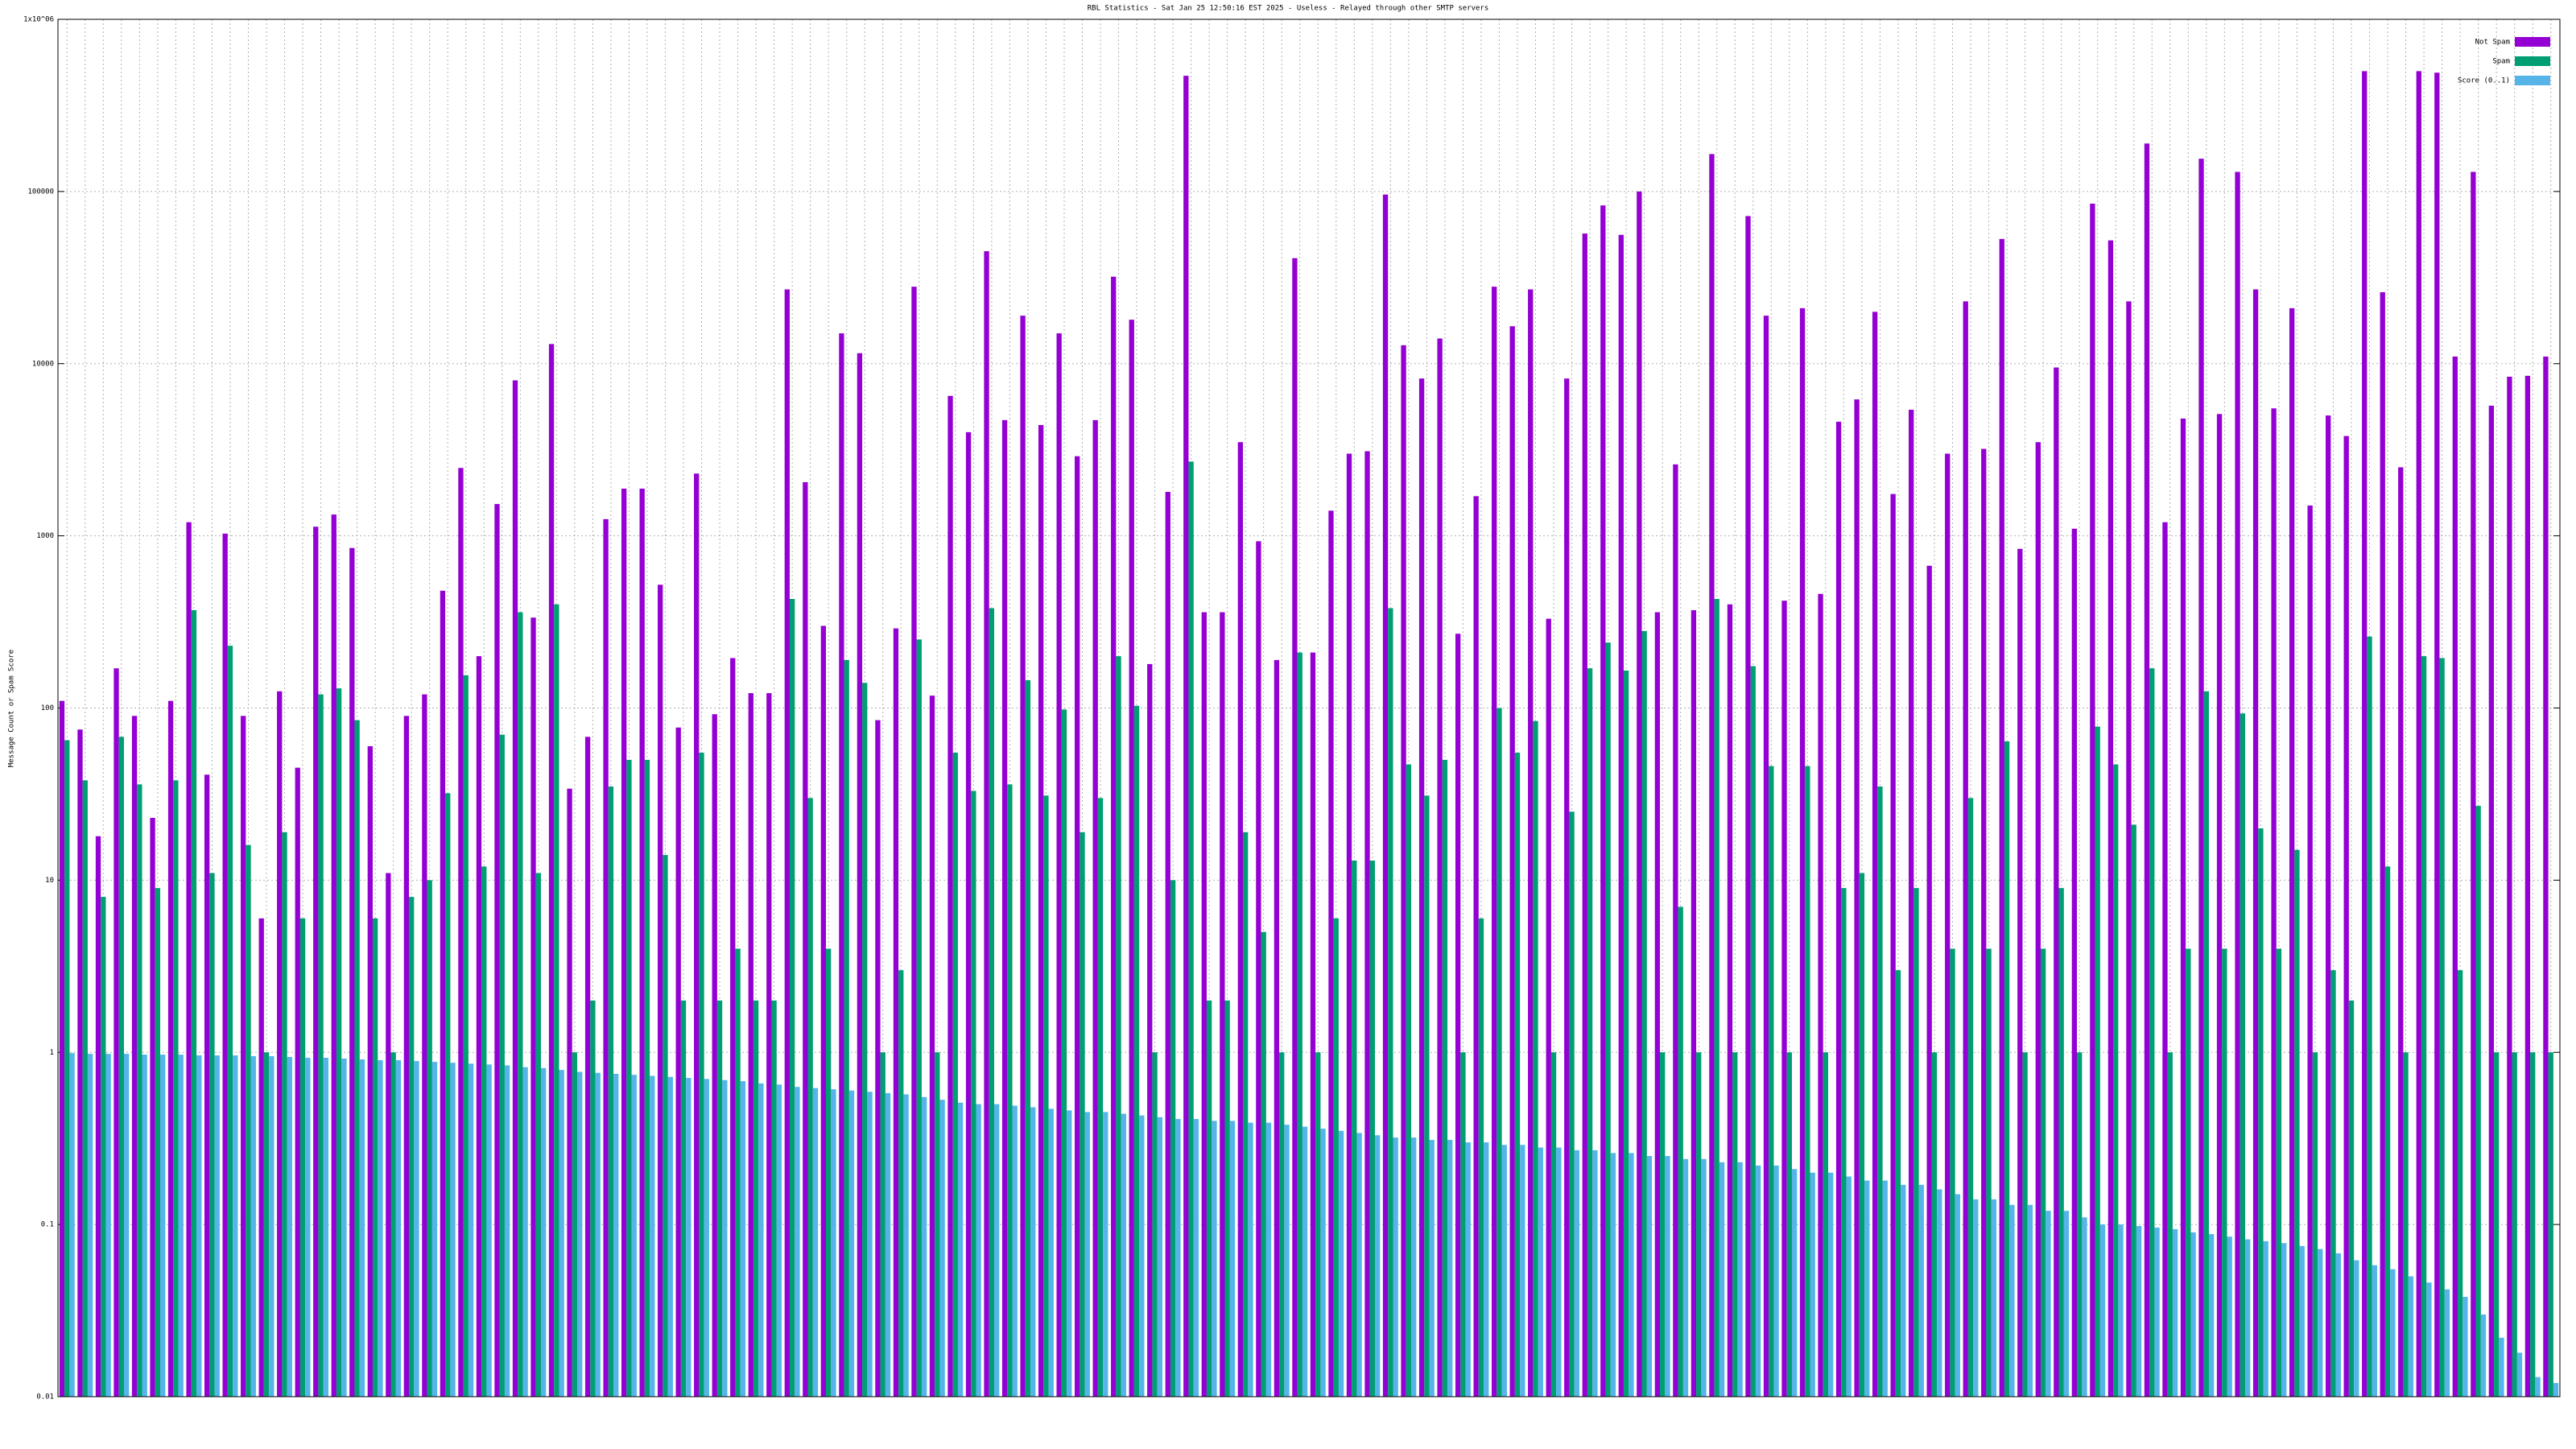 This screenshot has height=1449, width=2576. Describe the element at coordinates (43, 364) in the screenshot. I see `y-tick-label: 10000` at that location.